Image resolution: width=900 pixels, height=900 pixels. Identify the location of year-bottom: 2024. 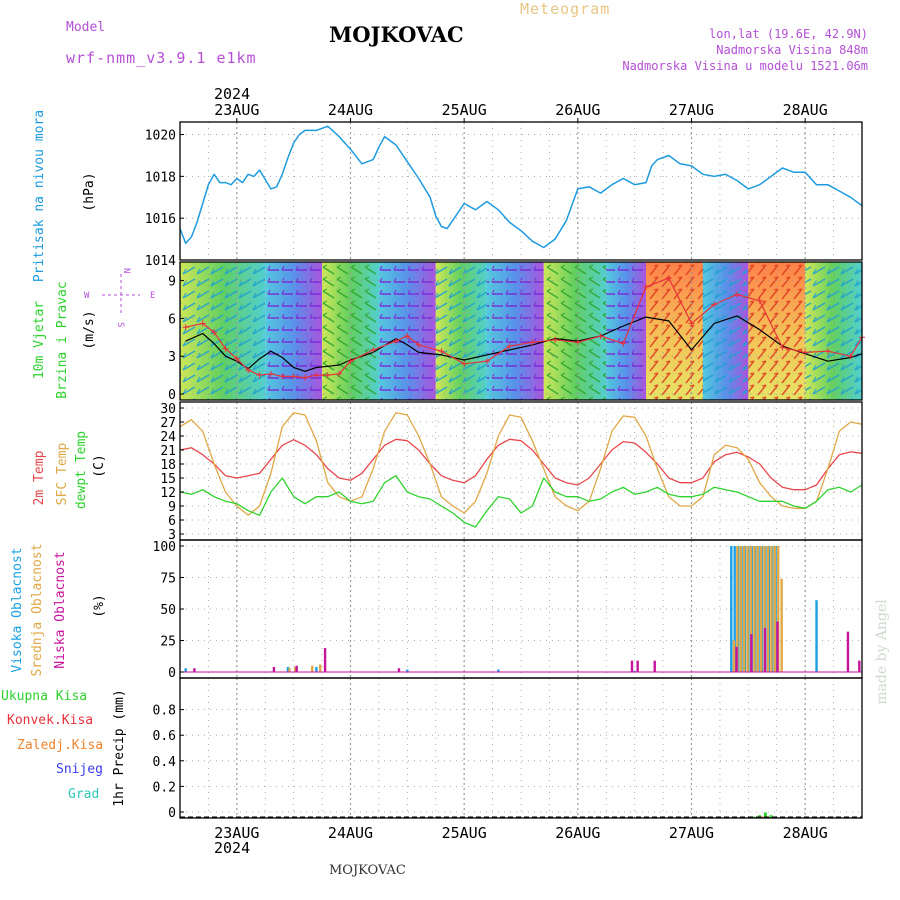
(232, 848).